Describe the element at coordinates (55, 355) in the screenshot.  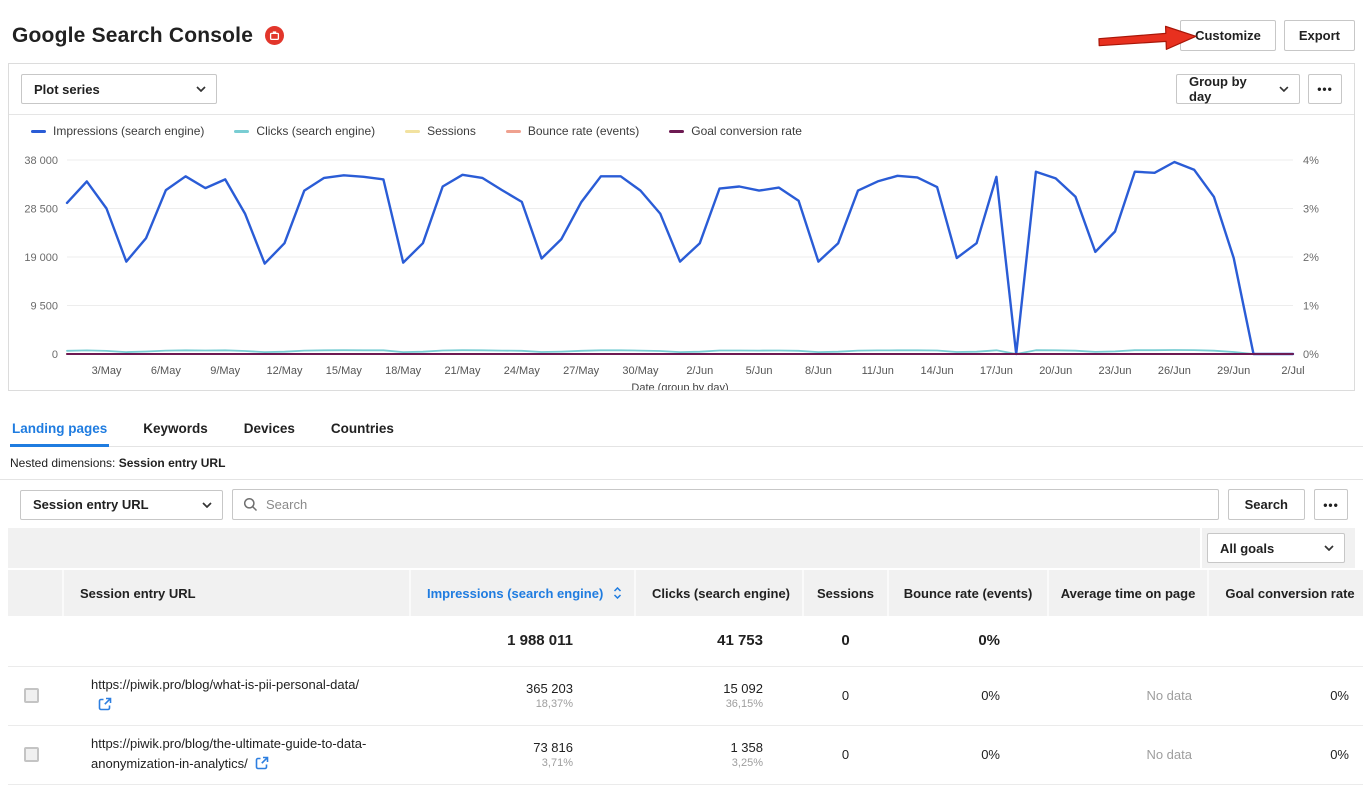
I see `svg-text: 0` at that location.